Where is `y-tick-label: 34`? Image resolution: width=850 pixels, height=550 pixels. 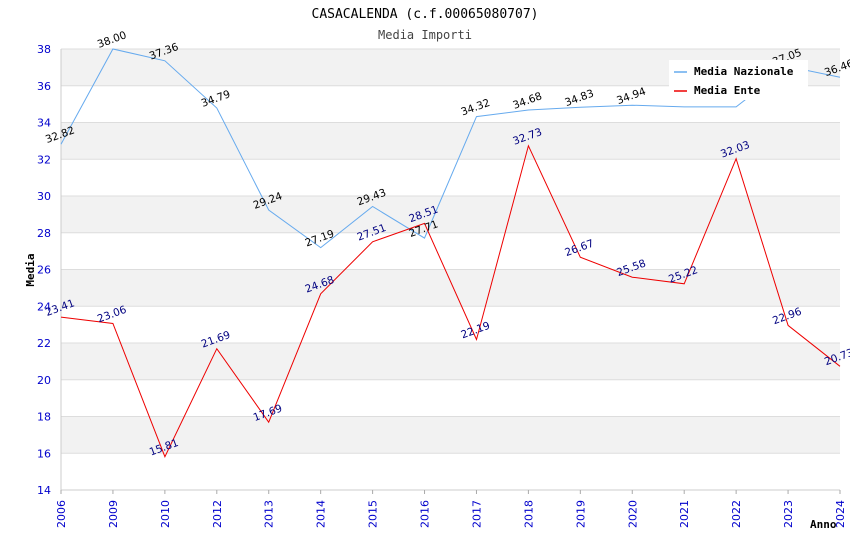
y-tick-label: 34 is located at coordinates (44, 123).